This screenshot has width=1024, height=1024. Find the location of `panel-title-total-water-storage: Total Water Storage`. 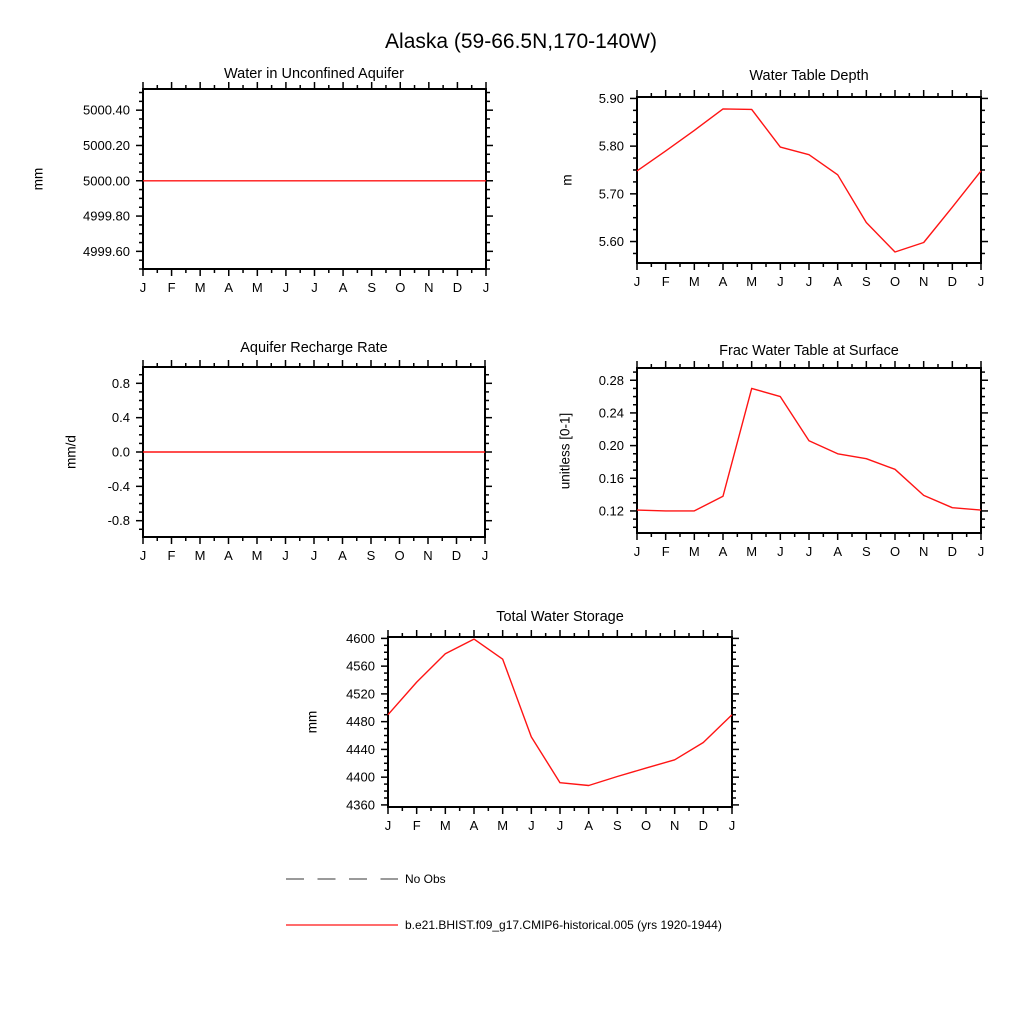

panel-title-total-water-storage: Total Water Storage is located at coordinates (560, 617).